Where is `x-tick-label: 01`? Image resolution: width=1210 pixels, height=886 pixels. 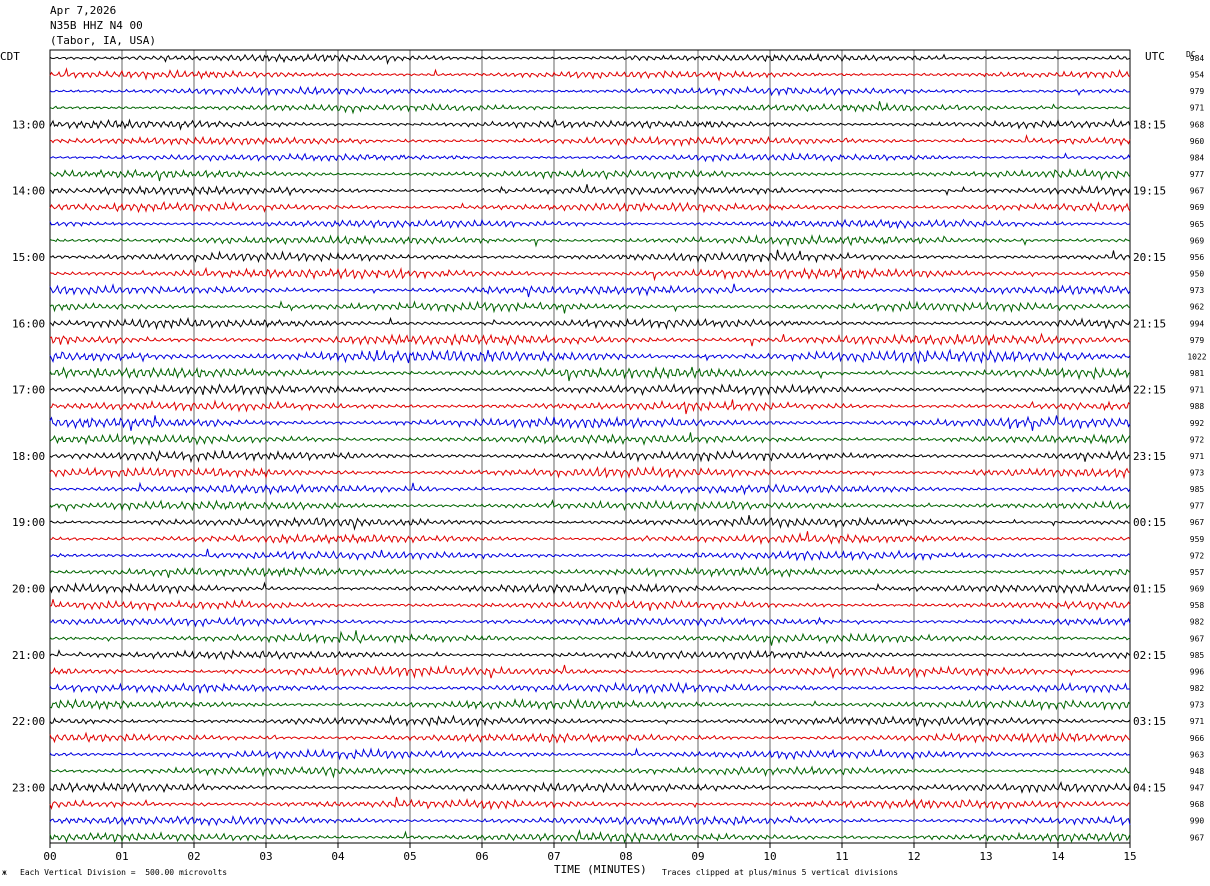
x-tick-label: 01 is located at coordinates (121, 856).